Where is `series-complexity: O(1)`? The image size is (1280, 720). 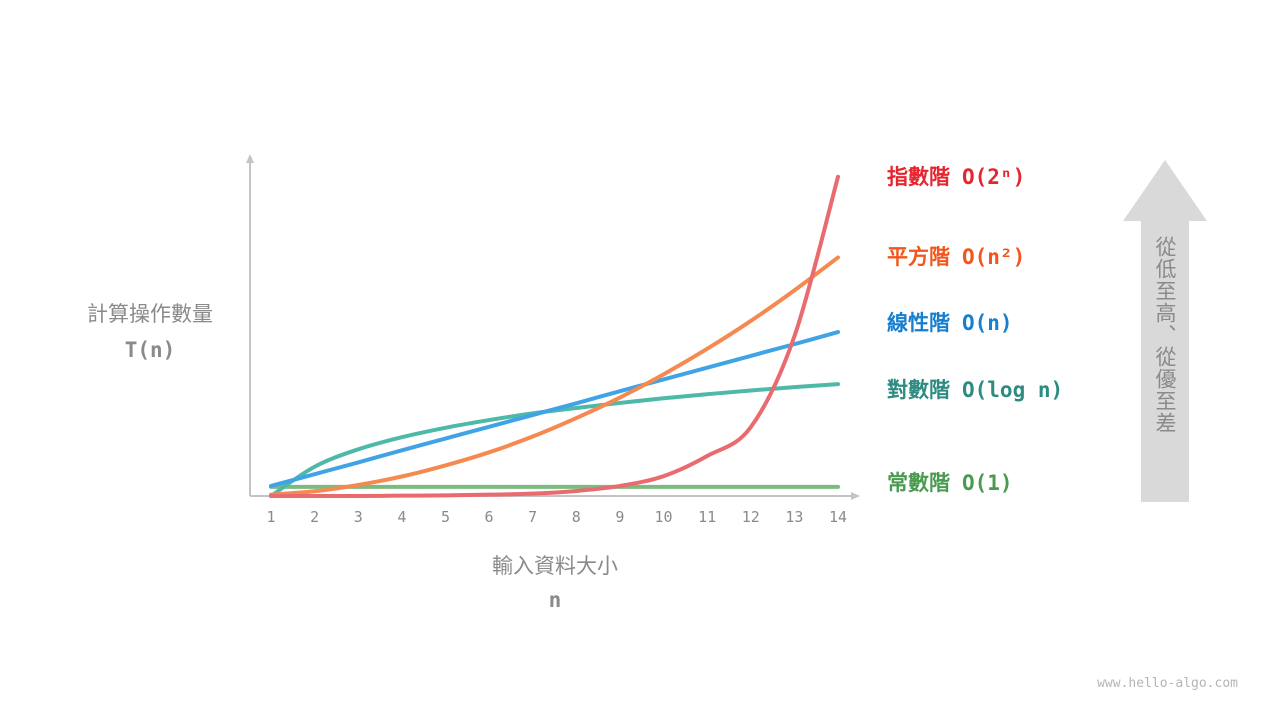
series-complexity: O(1) is located at coordinates (987, 483).